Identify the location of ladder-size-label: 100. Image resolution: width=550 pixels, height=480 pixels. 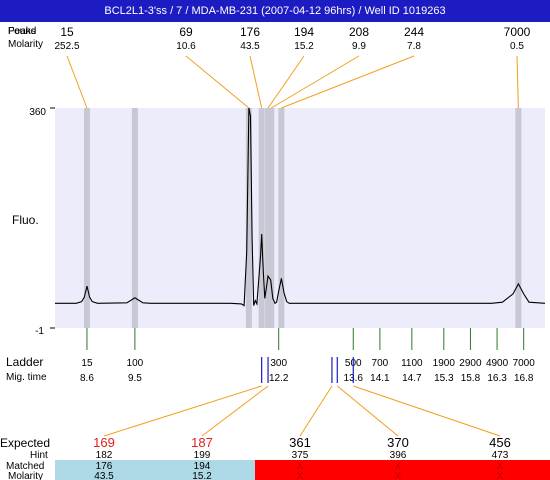
(135, 363).